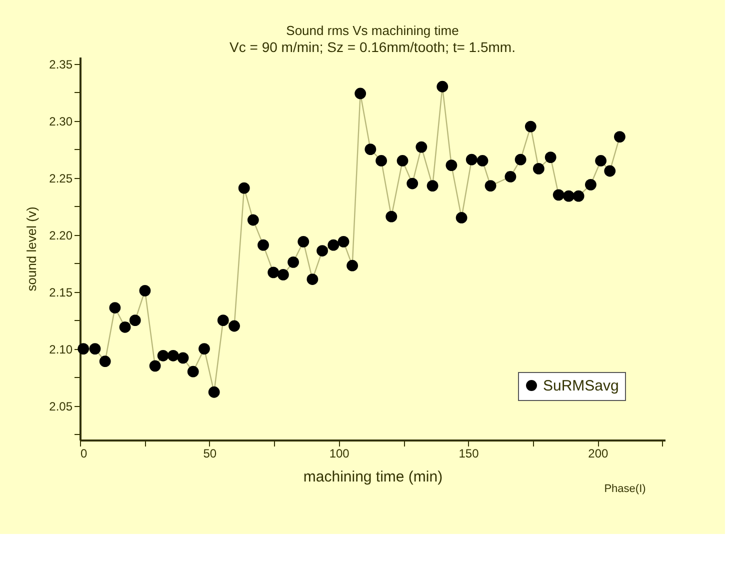 The image size is (755, 579). What do you see at coordinates (598, 453) in the screenshot?
I see `x-tick-label: 200` at bounding box center [598, 453].